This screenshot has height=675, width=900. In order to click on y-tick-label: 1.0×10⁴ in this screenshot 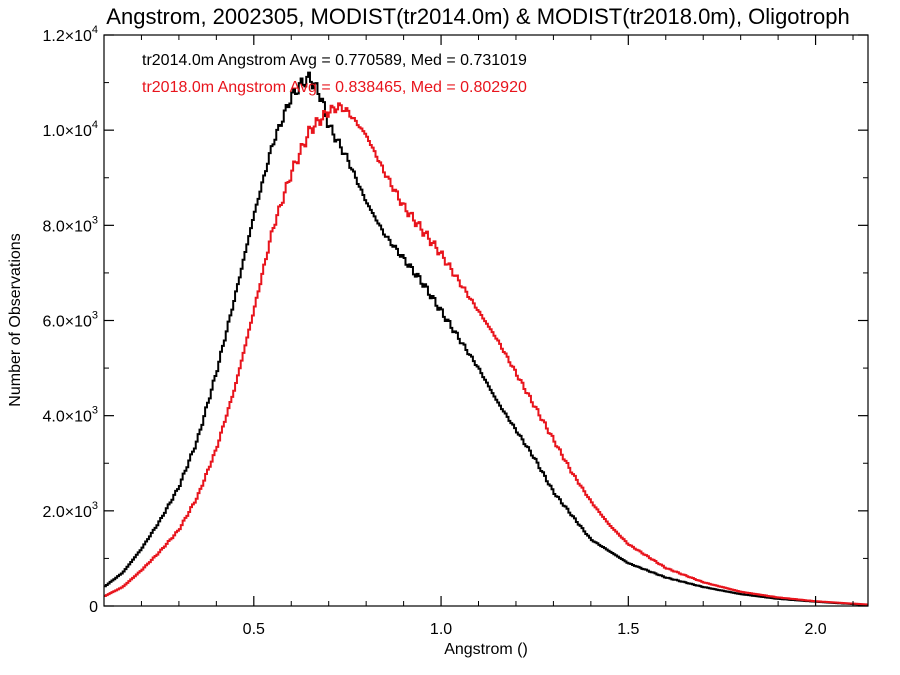, I will do `click(70, 129)`.